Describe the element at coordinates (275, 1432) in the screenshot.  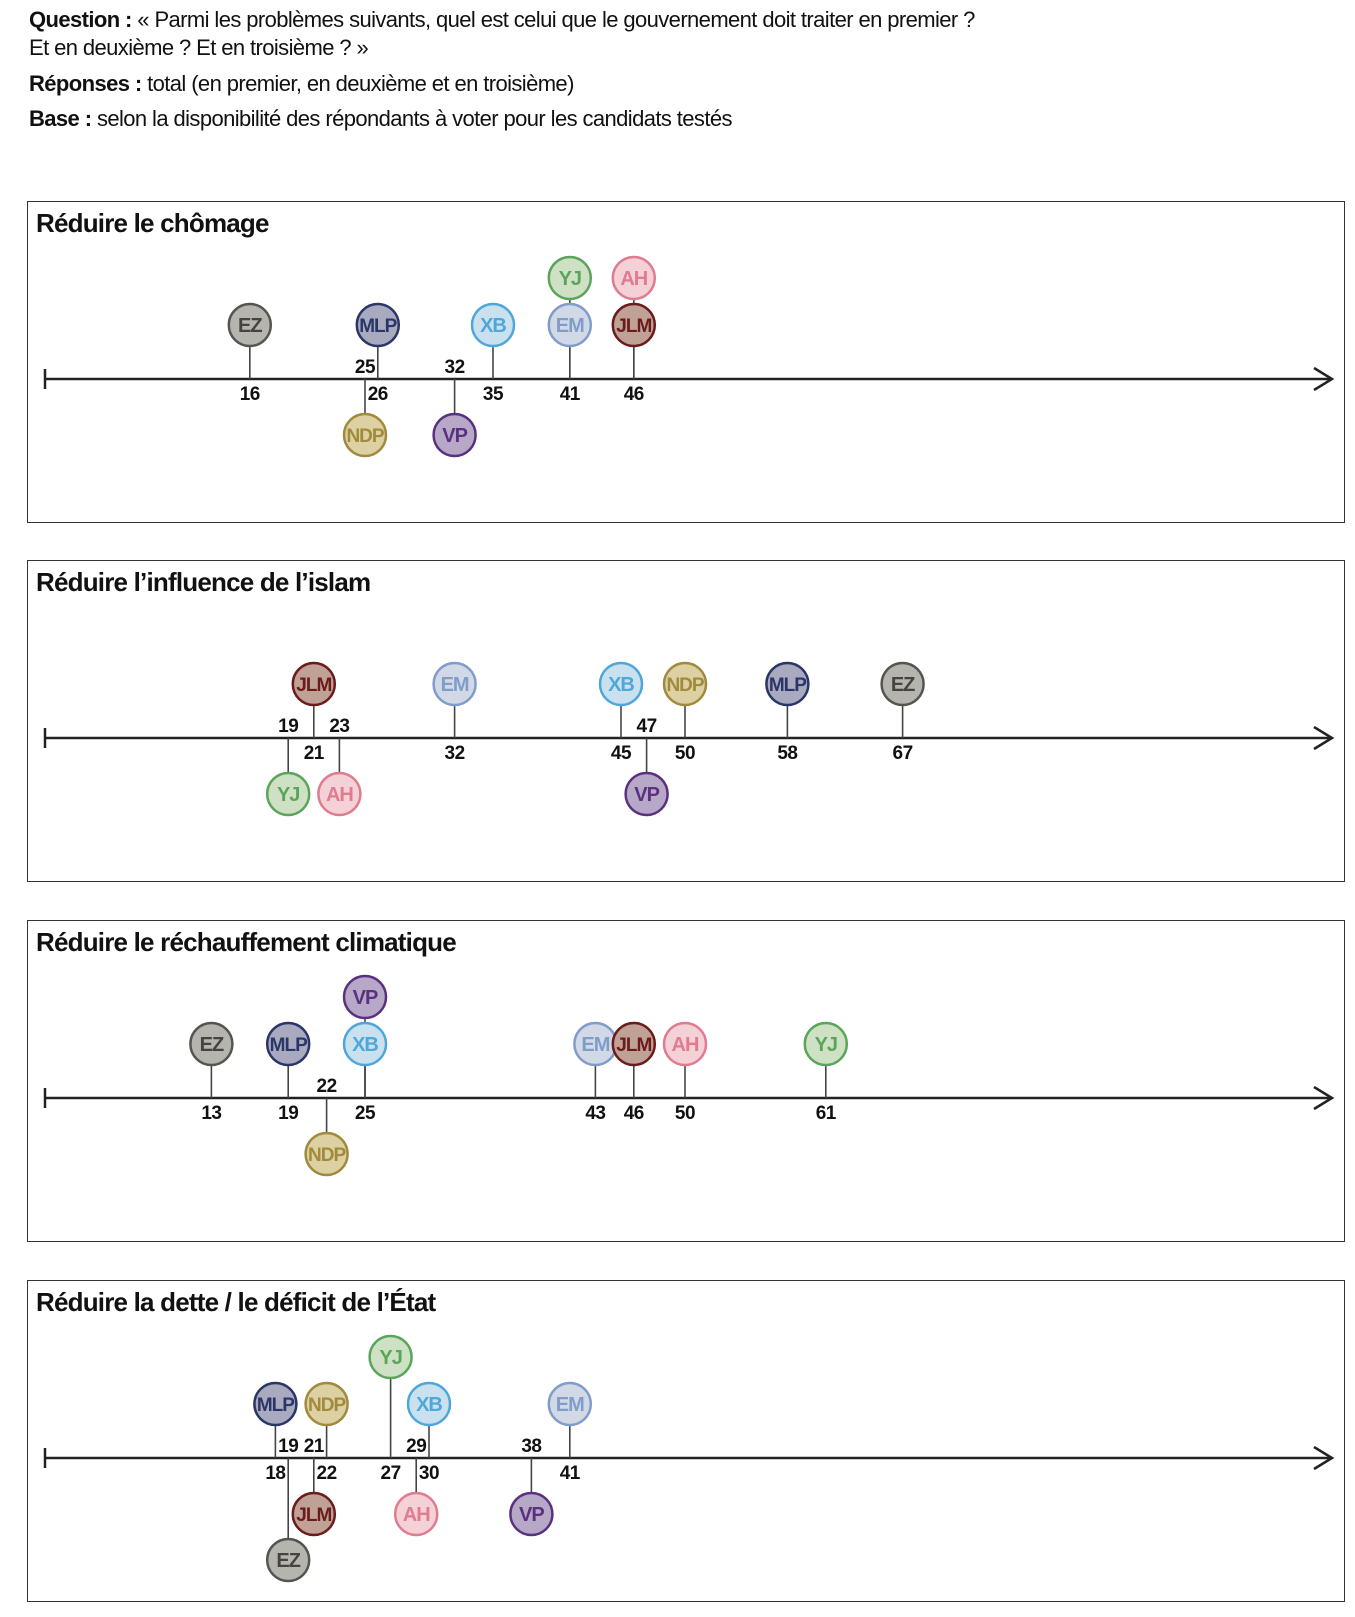
I see `marker-mlp: MLP 18` at that location.